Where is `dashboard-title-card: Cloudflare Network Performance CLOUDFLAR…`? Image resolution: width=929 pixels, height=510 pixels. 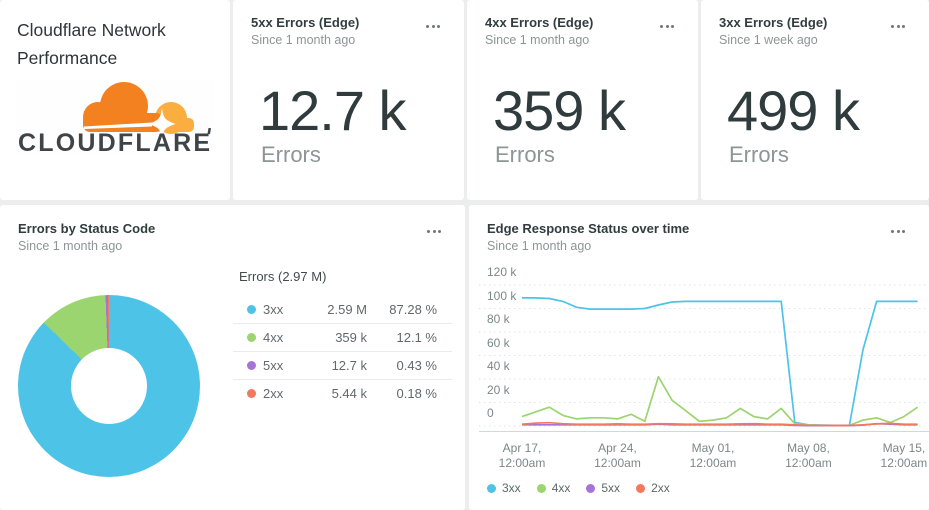
dashboard-title-card: Cloudflare Network Performance CLOUDFLAR… is located at coordinates (115, 100).